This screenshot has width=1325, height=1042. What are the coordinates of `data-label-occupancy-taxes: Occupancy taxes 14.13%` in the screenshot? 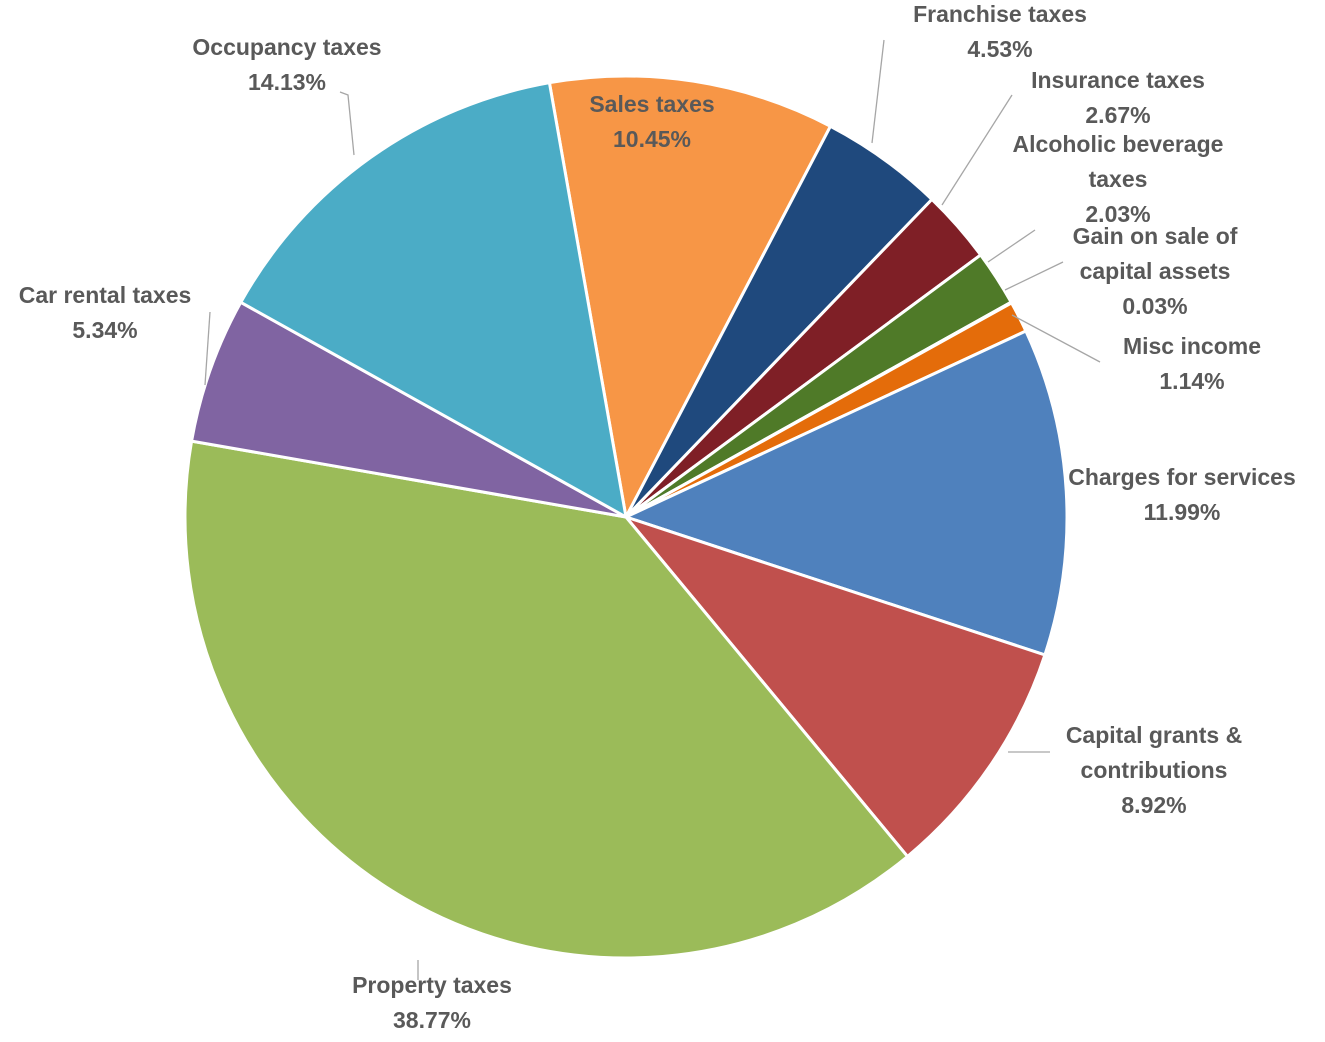 It's located at (286, 64).